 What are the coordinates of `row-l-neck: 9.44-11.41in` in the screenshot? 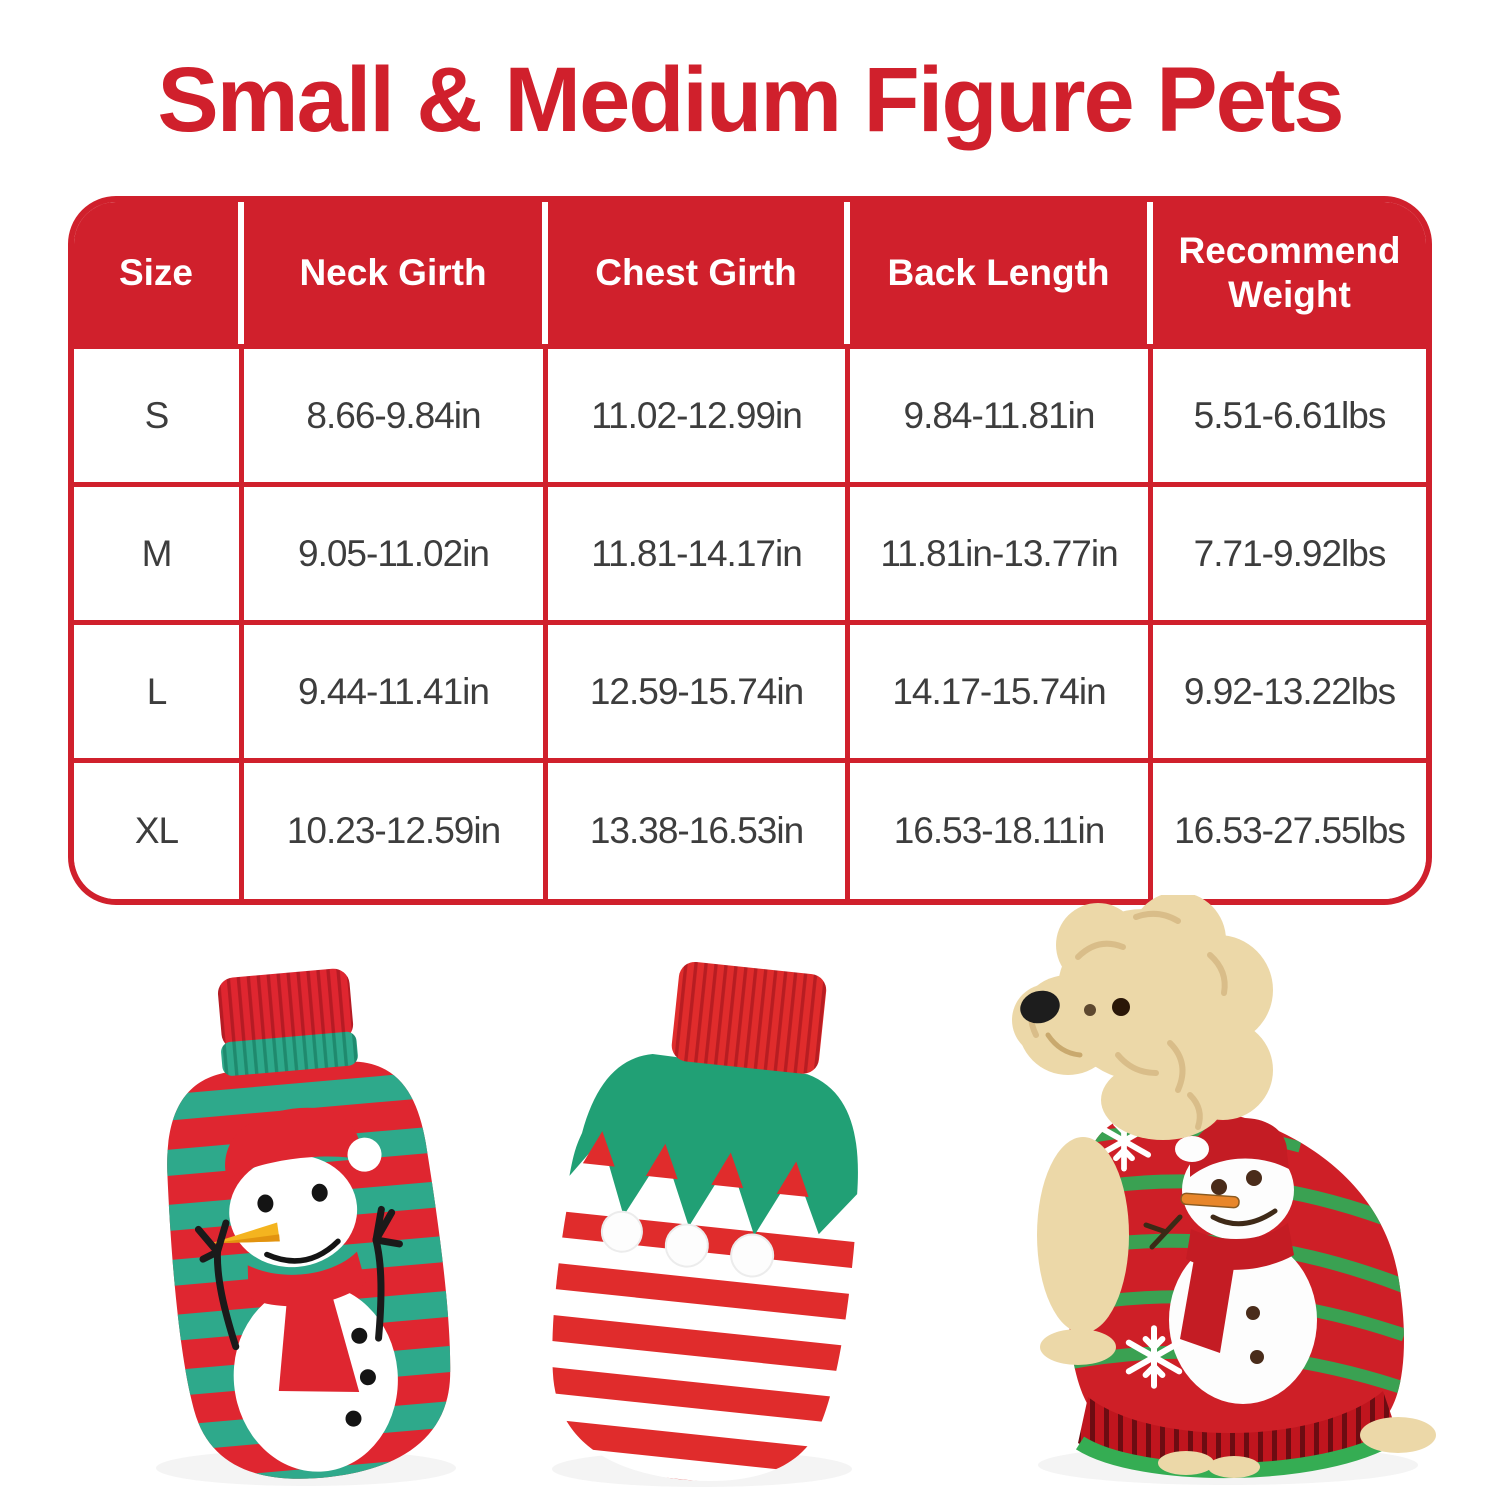 It's located at (396, 689).